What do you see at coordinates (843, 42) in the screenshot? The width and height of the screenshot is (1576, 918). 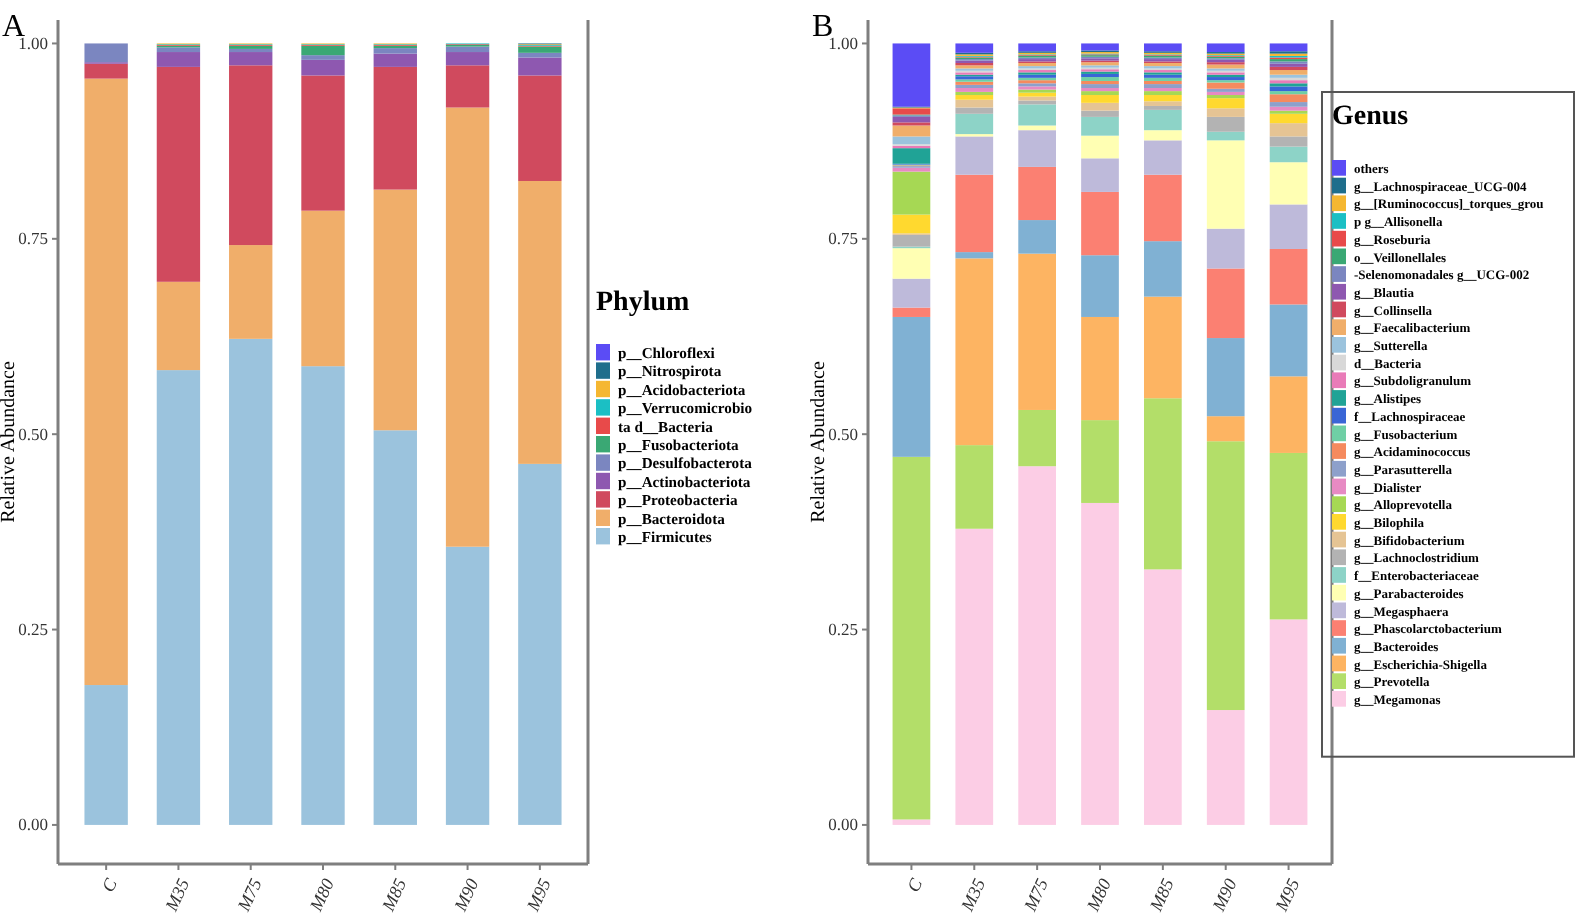 I see `y-tick-label: 1.00` at bounding box center [843, 42].